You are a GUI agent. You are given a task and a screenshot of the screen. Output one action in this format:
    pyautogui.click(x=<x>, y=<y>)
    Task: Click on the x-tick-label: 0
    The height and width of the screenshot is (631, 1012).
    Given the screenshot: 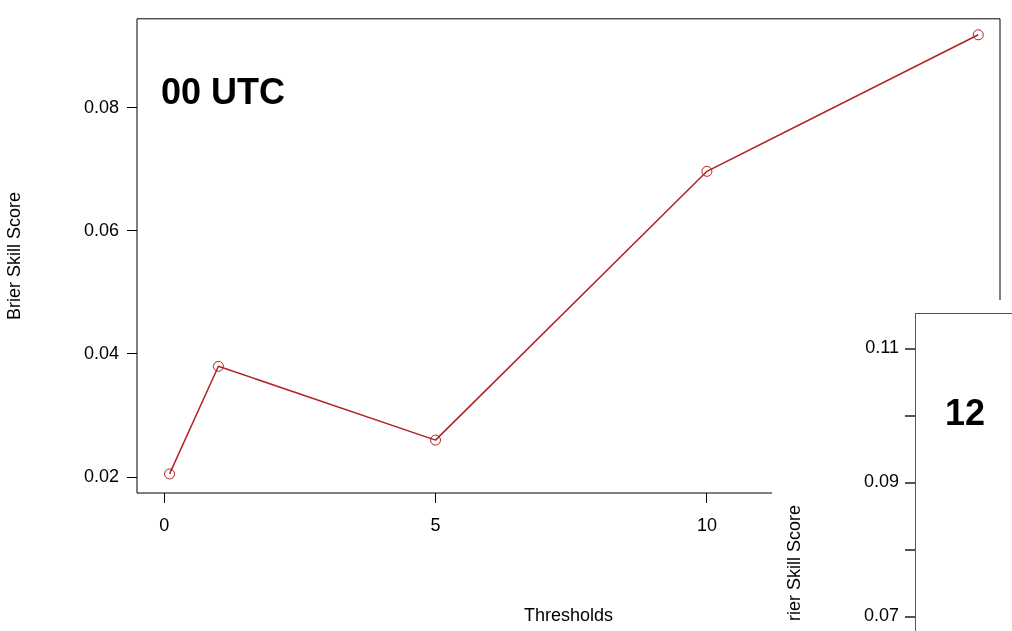 What is the action you would take?
    pyautogui.click(x=164, y=524)
    